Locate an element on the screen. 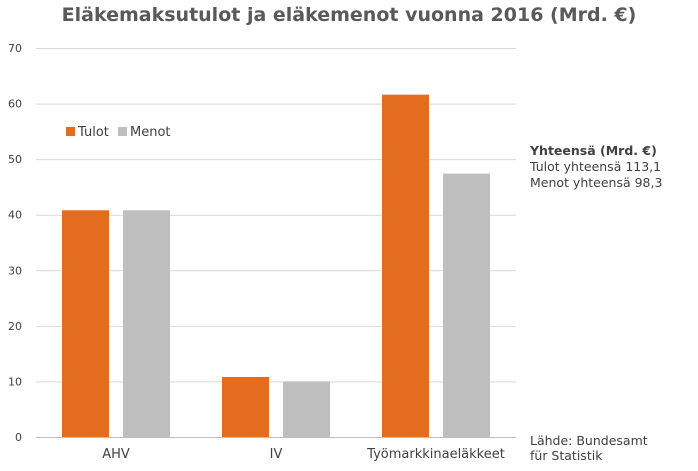  y-tick-label: 50 is located at coordinates (15, 159).